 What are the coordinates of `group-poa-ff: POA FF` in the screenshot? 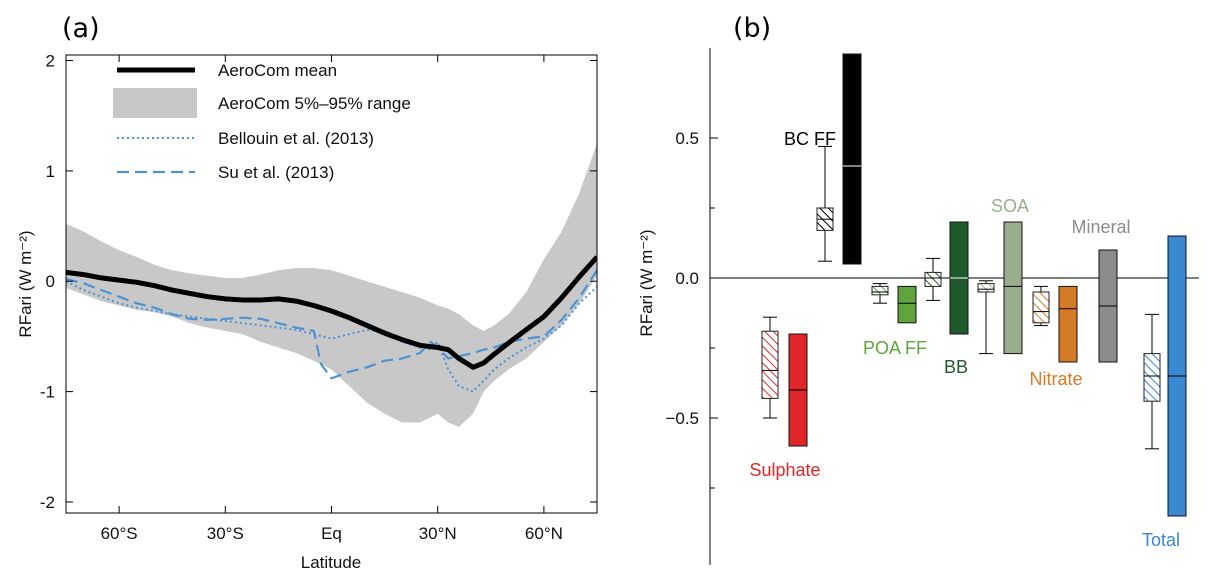 It's located at (895, 320).